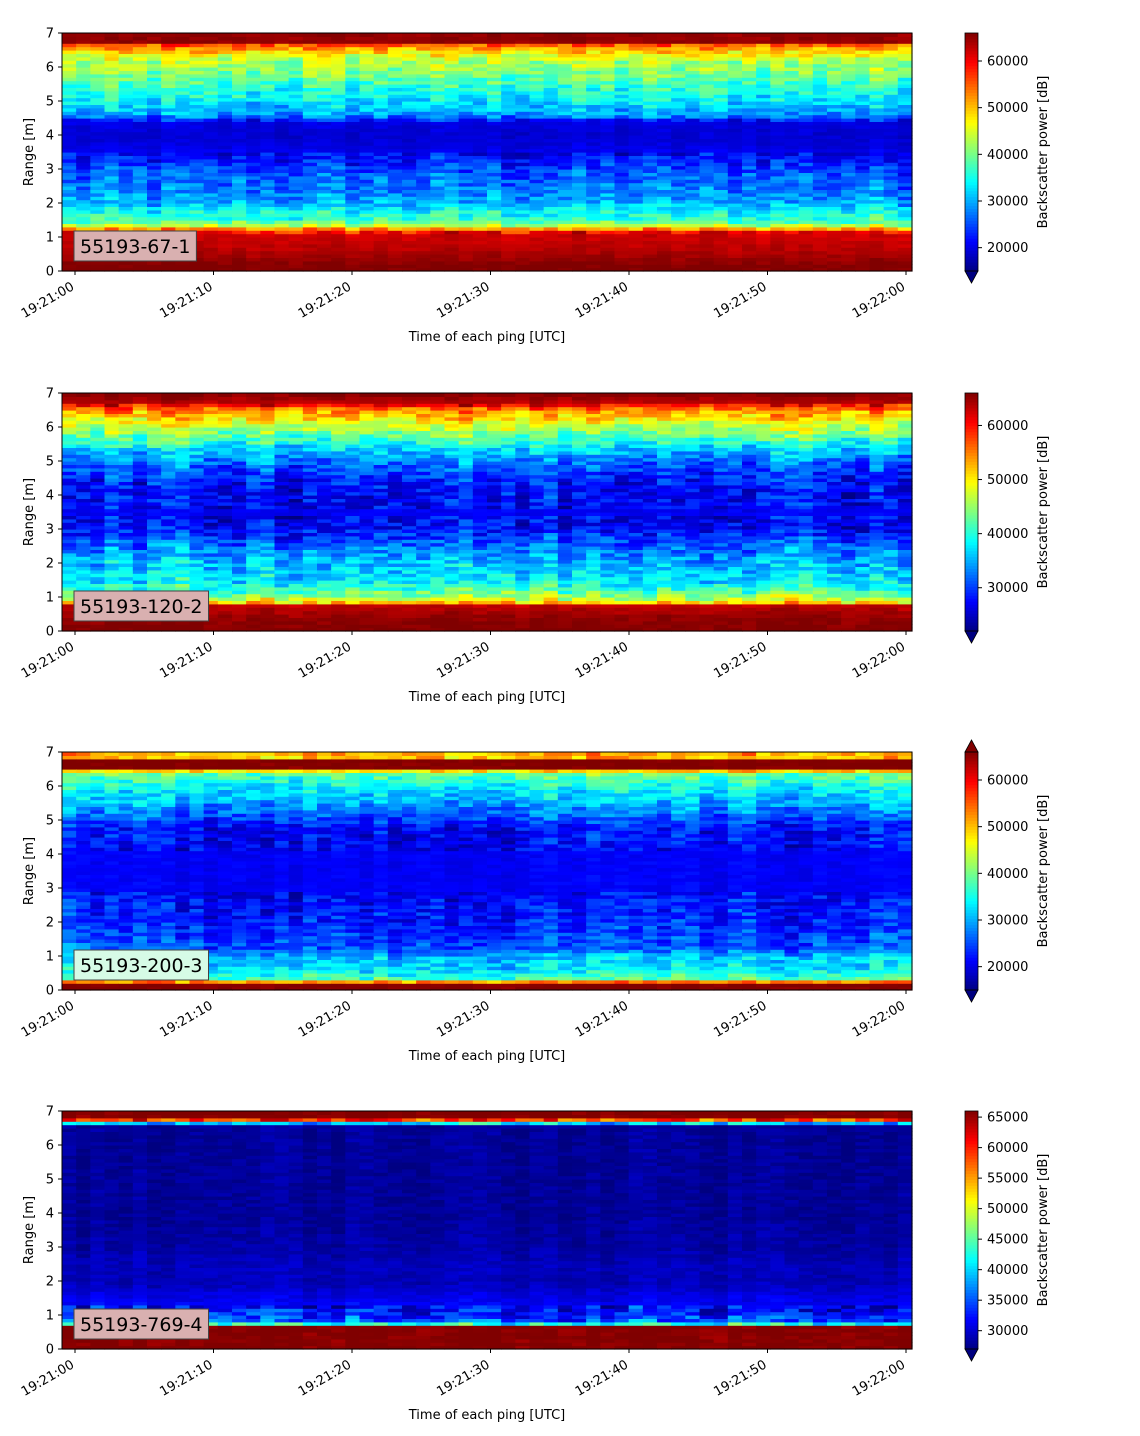 Image resolution: width=1140 pixels, height=1436 pixels. I want to click on y-tick-label: 0, so click(50, 272).